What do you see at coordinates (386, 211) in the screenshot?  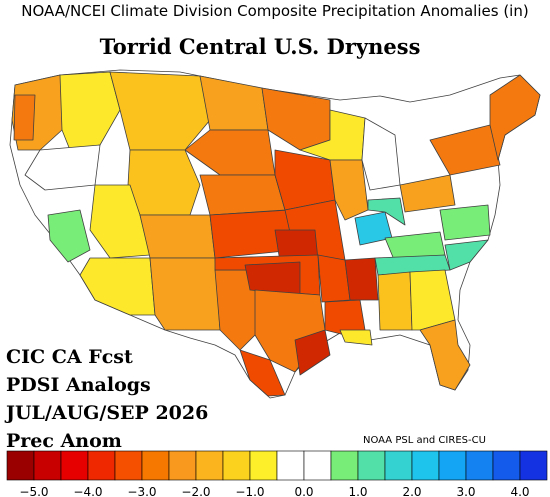 I see `region-ohio-teal` at bounding box center [386, 211].